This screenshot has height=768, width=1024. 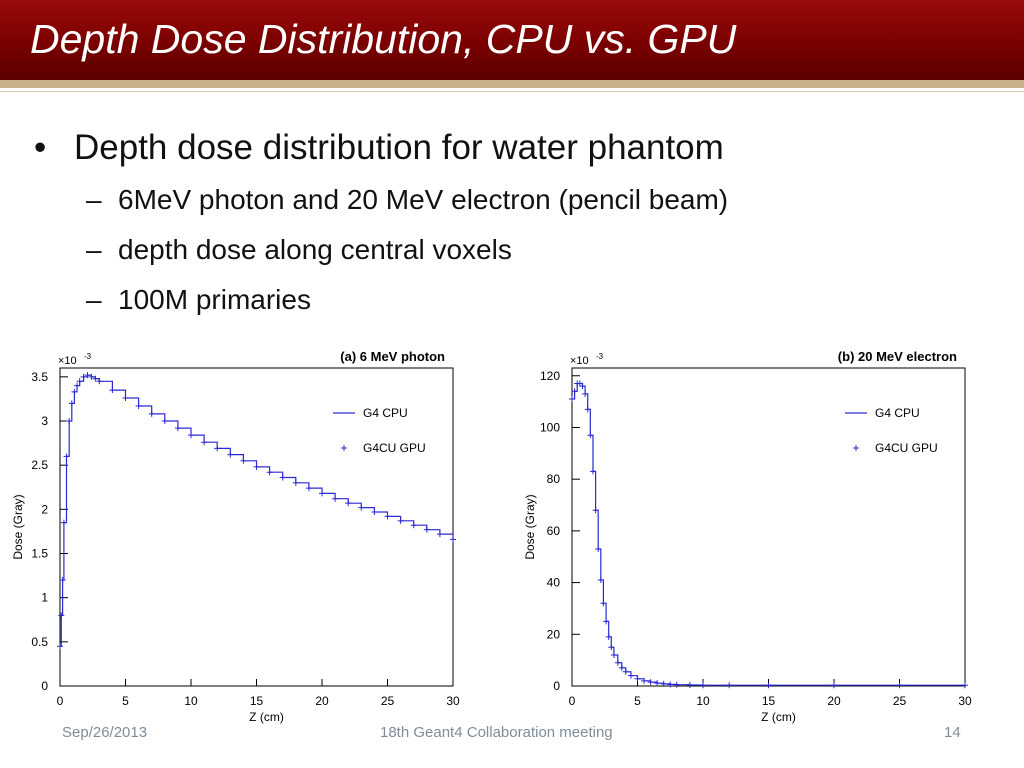 What do you see at coordinates (39, 377) in the screenshot?
I see `photon-y-tick-label: 3.5` at bounding box center [39, 377].